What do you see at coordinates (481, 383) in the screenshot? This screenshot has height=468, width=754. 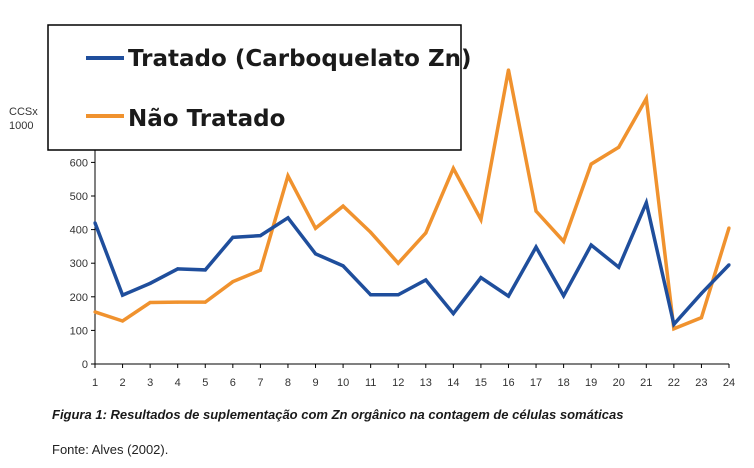 I see `x-tick-label: 15` at bounding box center [481, 383].